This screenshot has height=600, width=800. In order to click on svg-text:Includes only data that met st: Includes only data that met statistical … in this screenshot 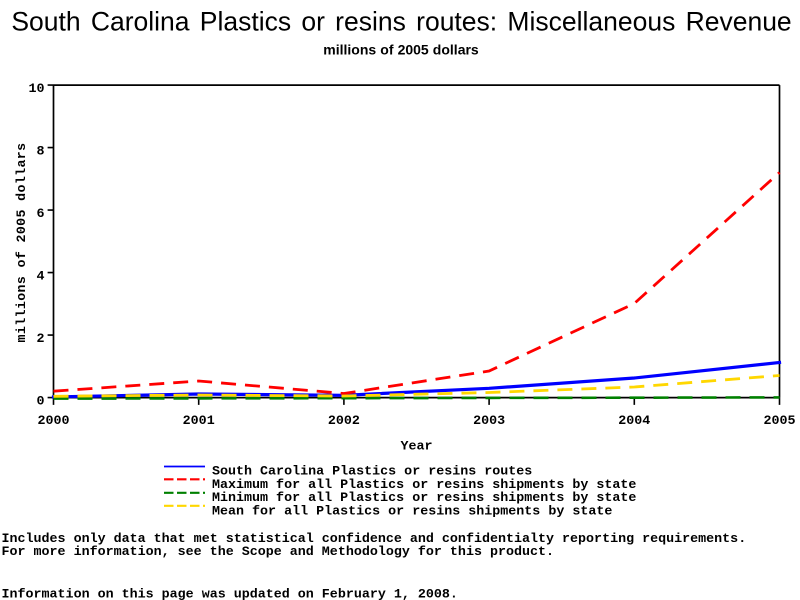, I will do `click(374, 539)`.